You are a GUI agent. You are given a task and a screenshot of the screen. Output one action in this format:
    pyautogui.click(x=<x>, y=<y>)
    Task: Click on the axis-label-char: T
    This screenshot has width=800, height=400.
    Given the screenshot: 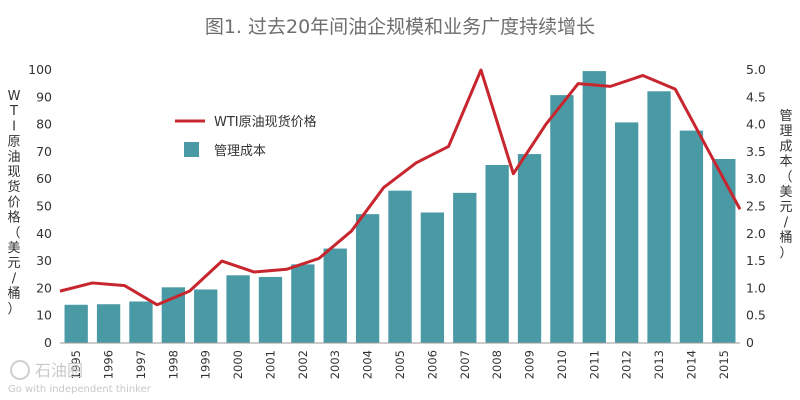 What is the action you would take?
    pyautogui.click(x=13, y=111)
    